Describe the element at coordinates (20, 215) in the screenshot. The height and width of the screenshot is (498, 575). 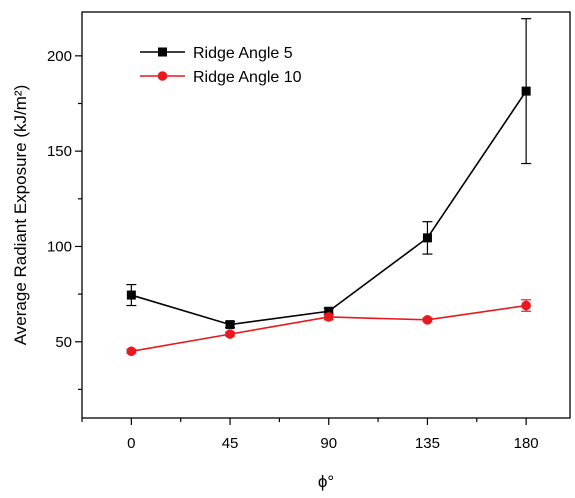
I see `y-axis-label: Average Radiant Exposure (kJ/m²)` at that location.